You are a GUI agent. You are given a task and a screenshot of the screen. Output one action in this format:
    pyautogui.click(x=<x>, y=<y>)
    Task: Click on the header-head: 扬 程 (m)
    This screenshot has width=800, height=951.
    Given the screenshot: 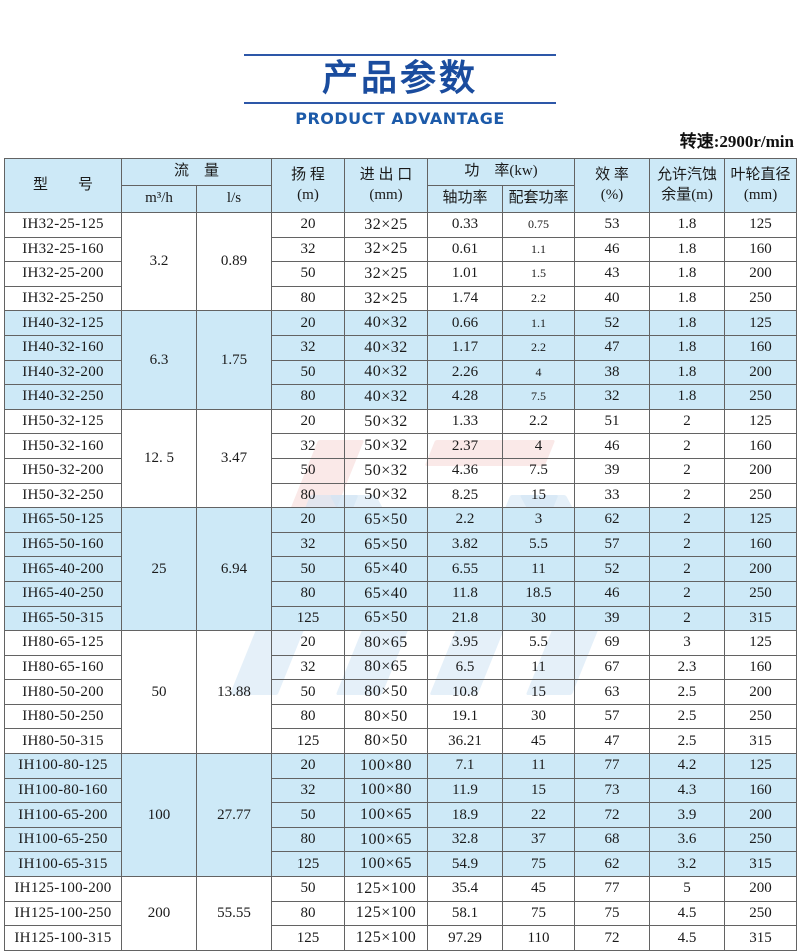 What is the action you would take?
    pyautogui.click(x=308, y=185)
    